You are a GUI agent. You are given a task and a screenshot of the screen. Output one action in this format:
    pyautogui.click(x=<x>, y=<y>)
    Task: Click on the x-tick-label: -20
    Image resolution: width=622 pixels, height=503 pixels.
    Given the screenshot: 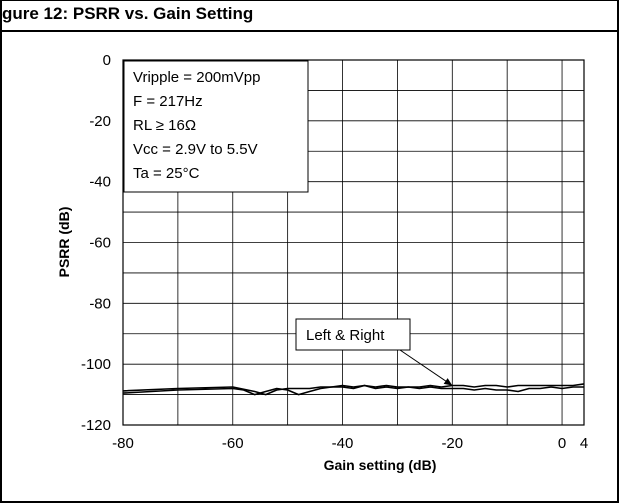 What is the action you would take?
    pyautogui.click(x=452, y=443)
    